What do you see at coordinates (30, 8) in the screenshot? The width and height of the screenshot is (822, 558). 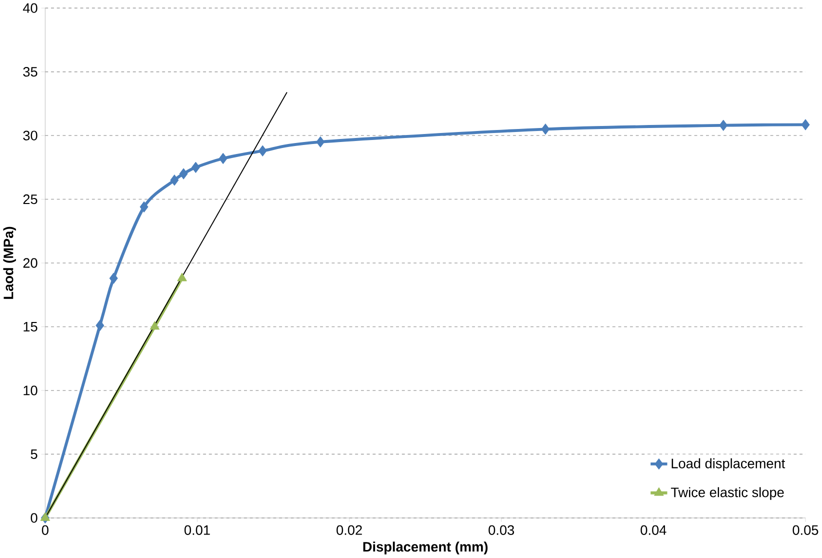 I see `y-tick-label: 40` at bounding box center [30, 8].